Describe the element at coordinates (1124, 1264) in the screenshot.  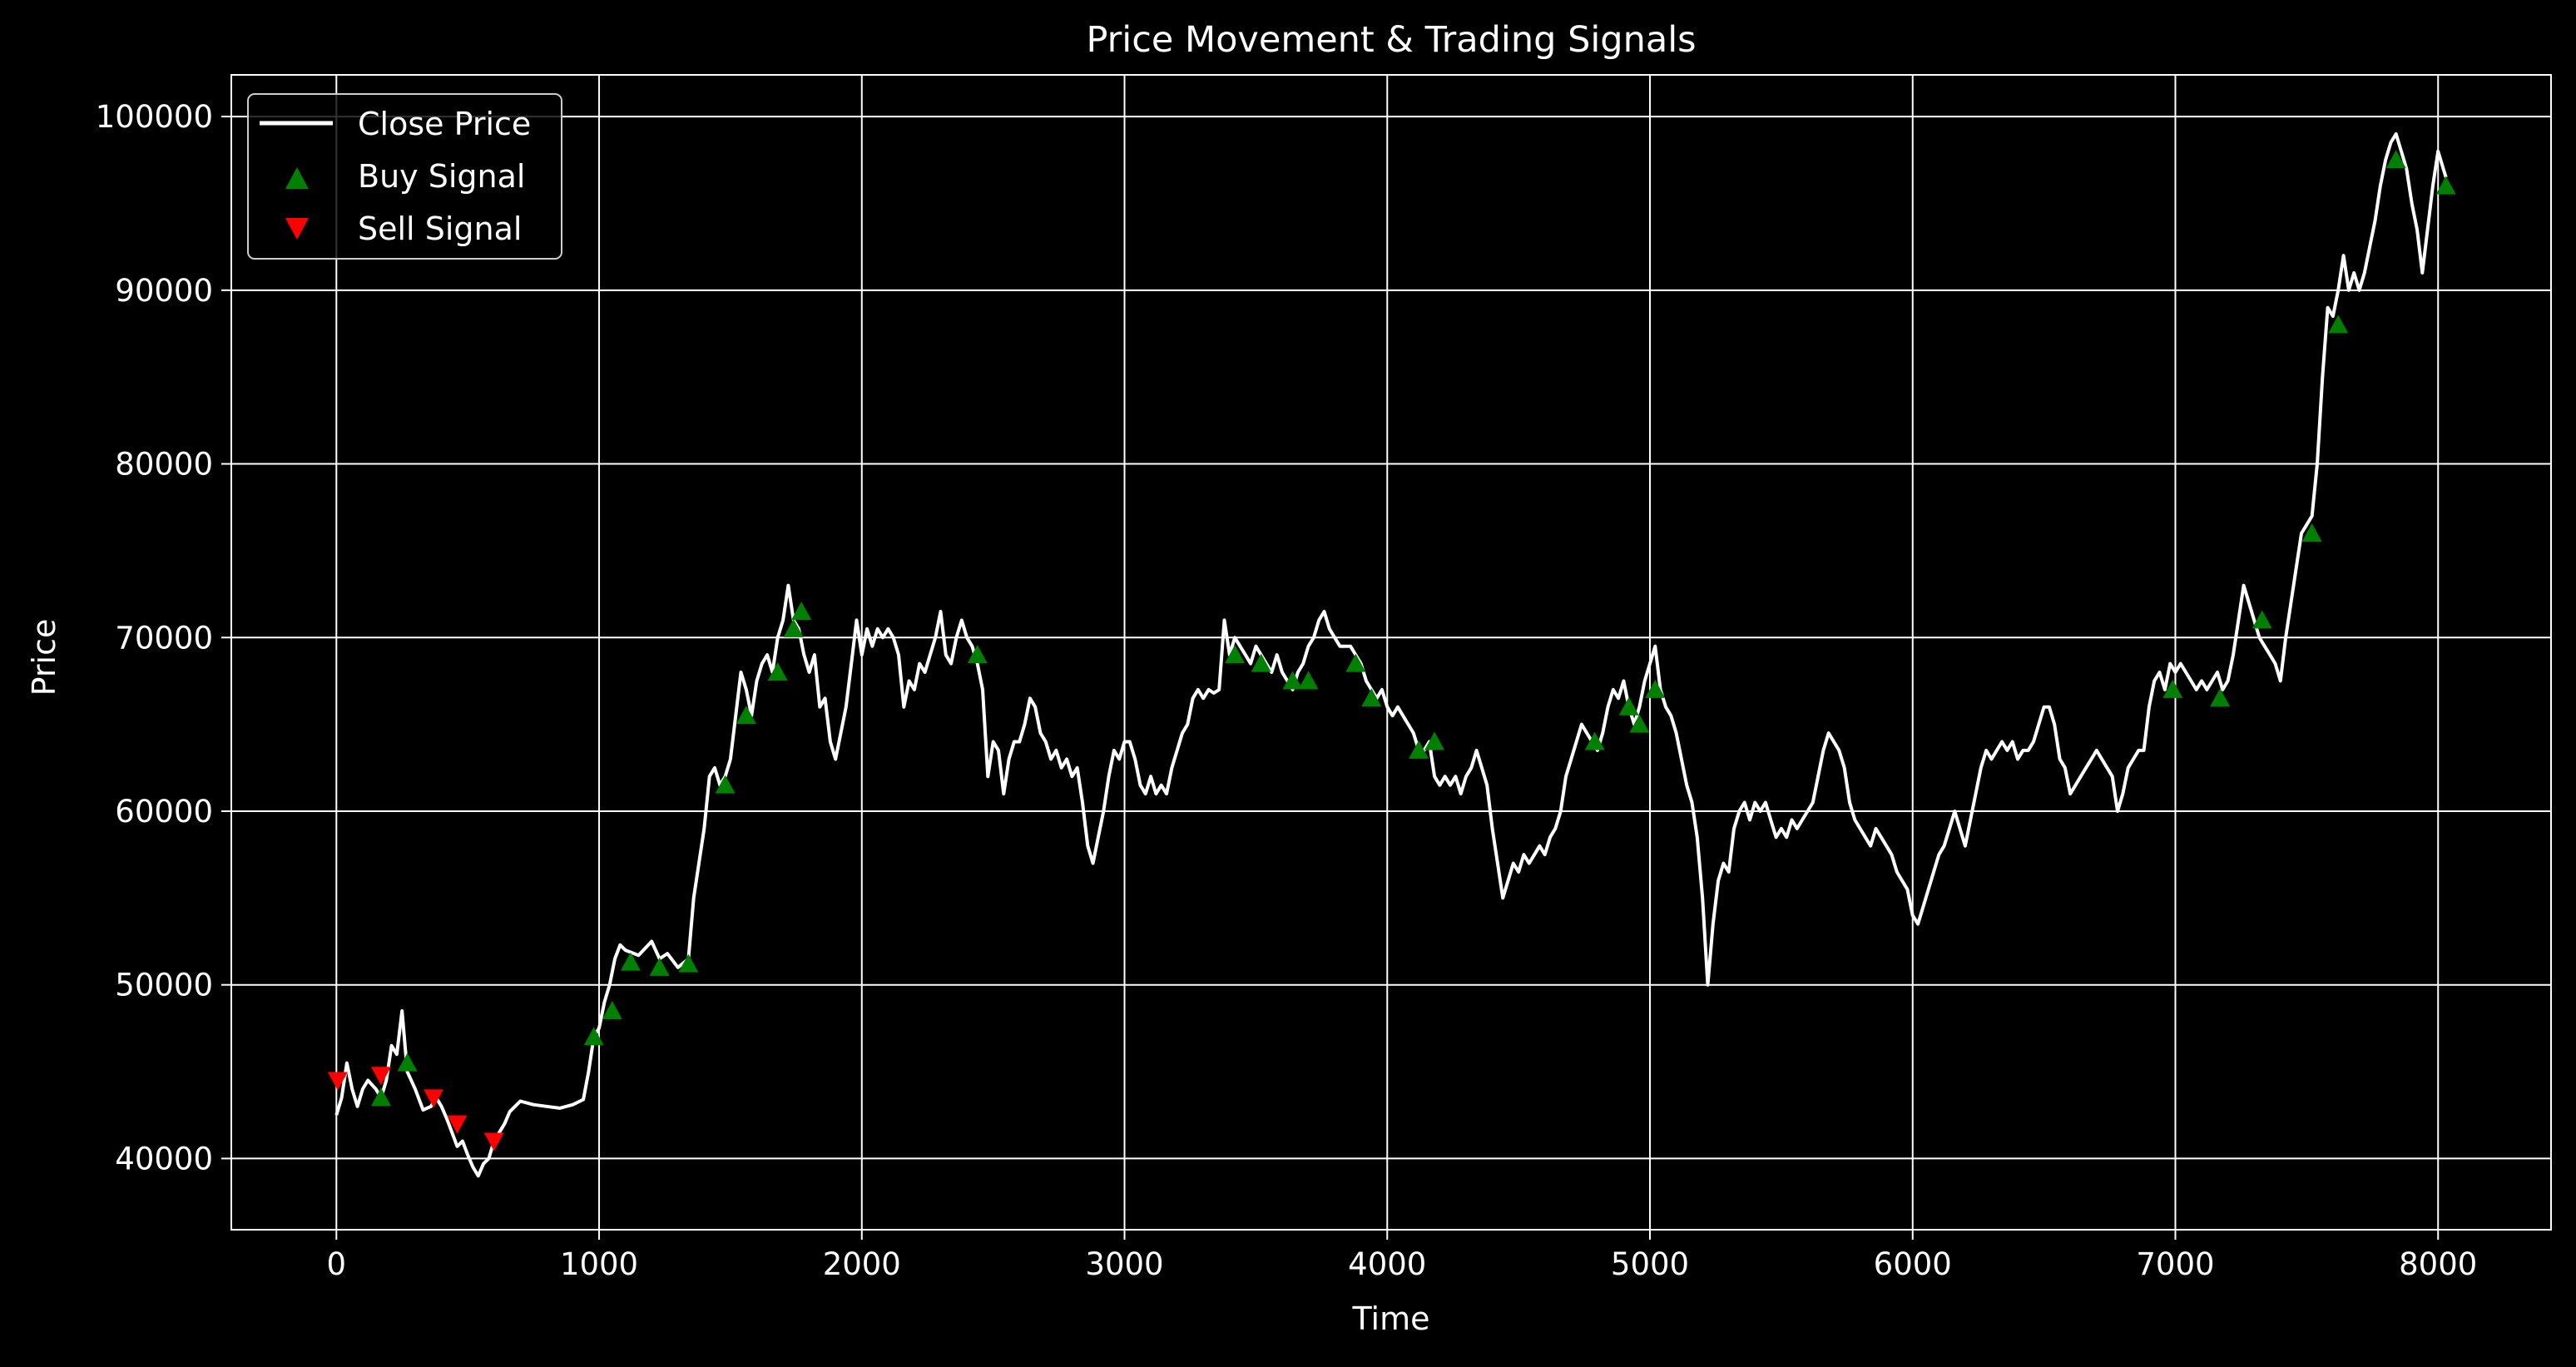
I see `x-tick-label: 3000` at that location.